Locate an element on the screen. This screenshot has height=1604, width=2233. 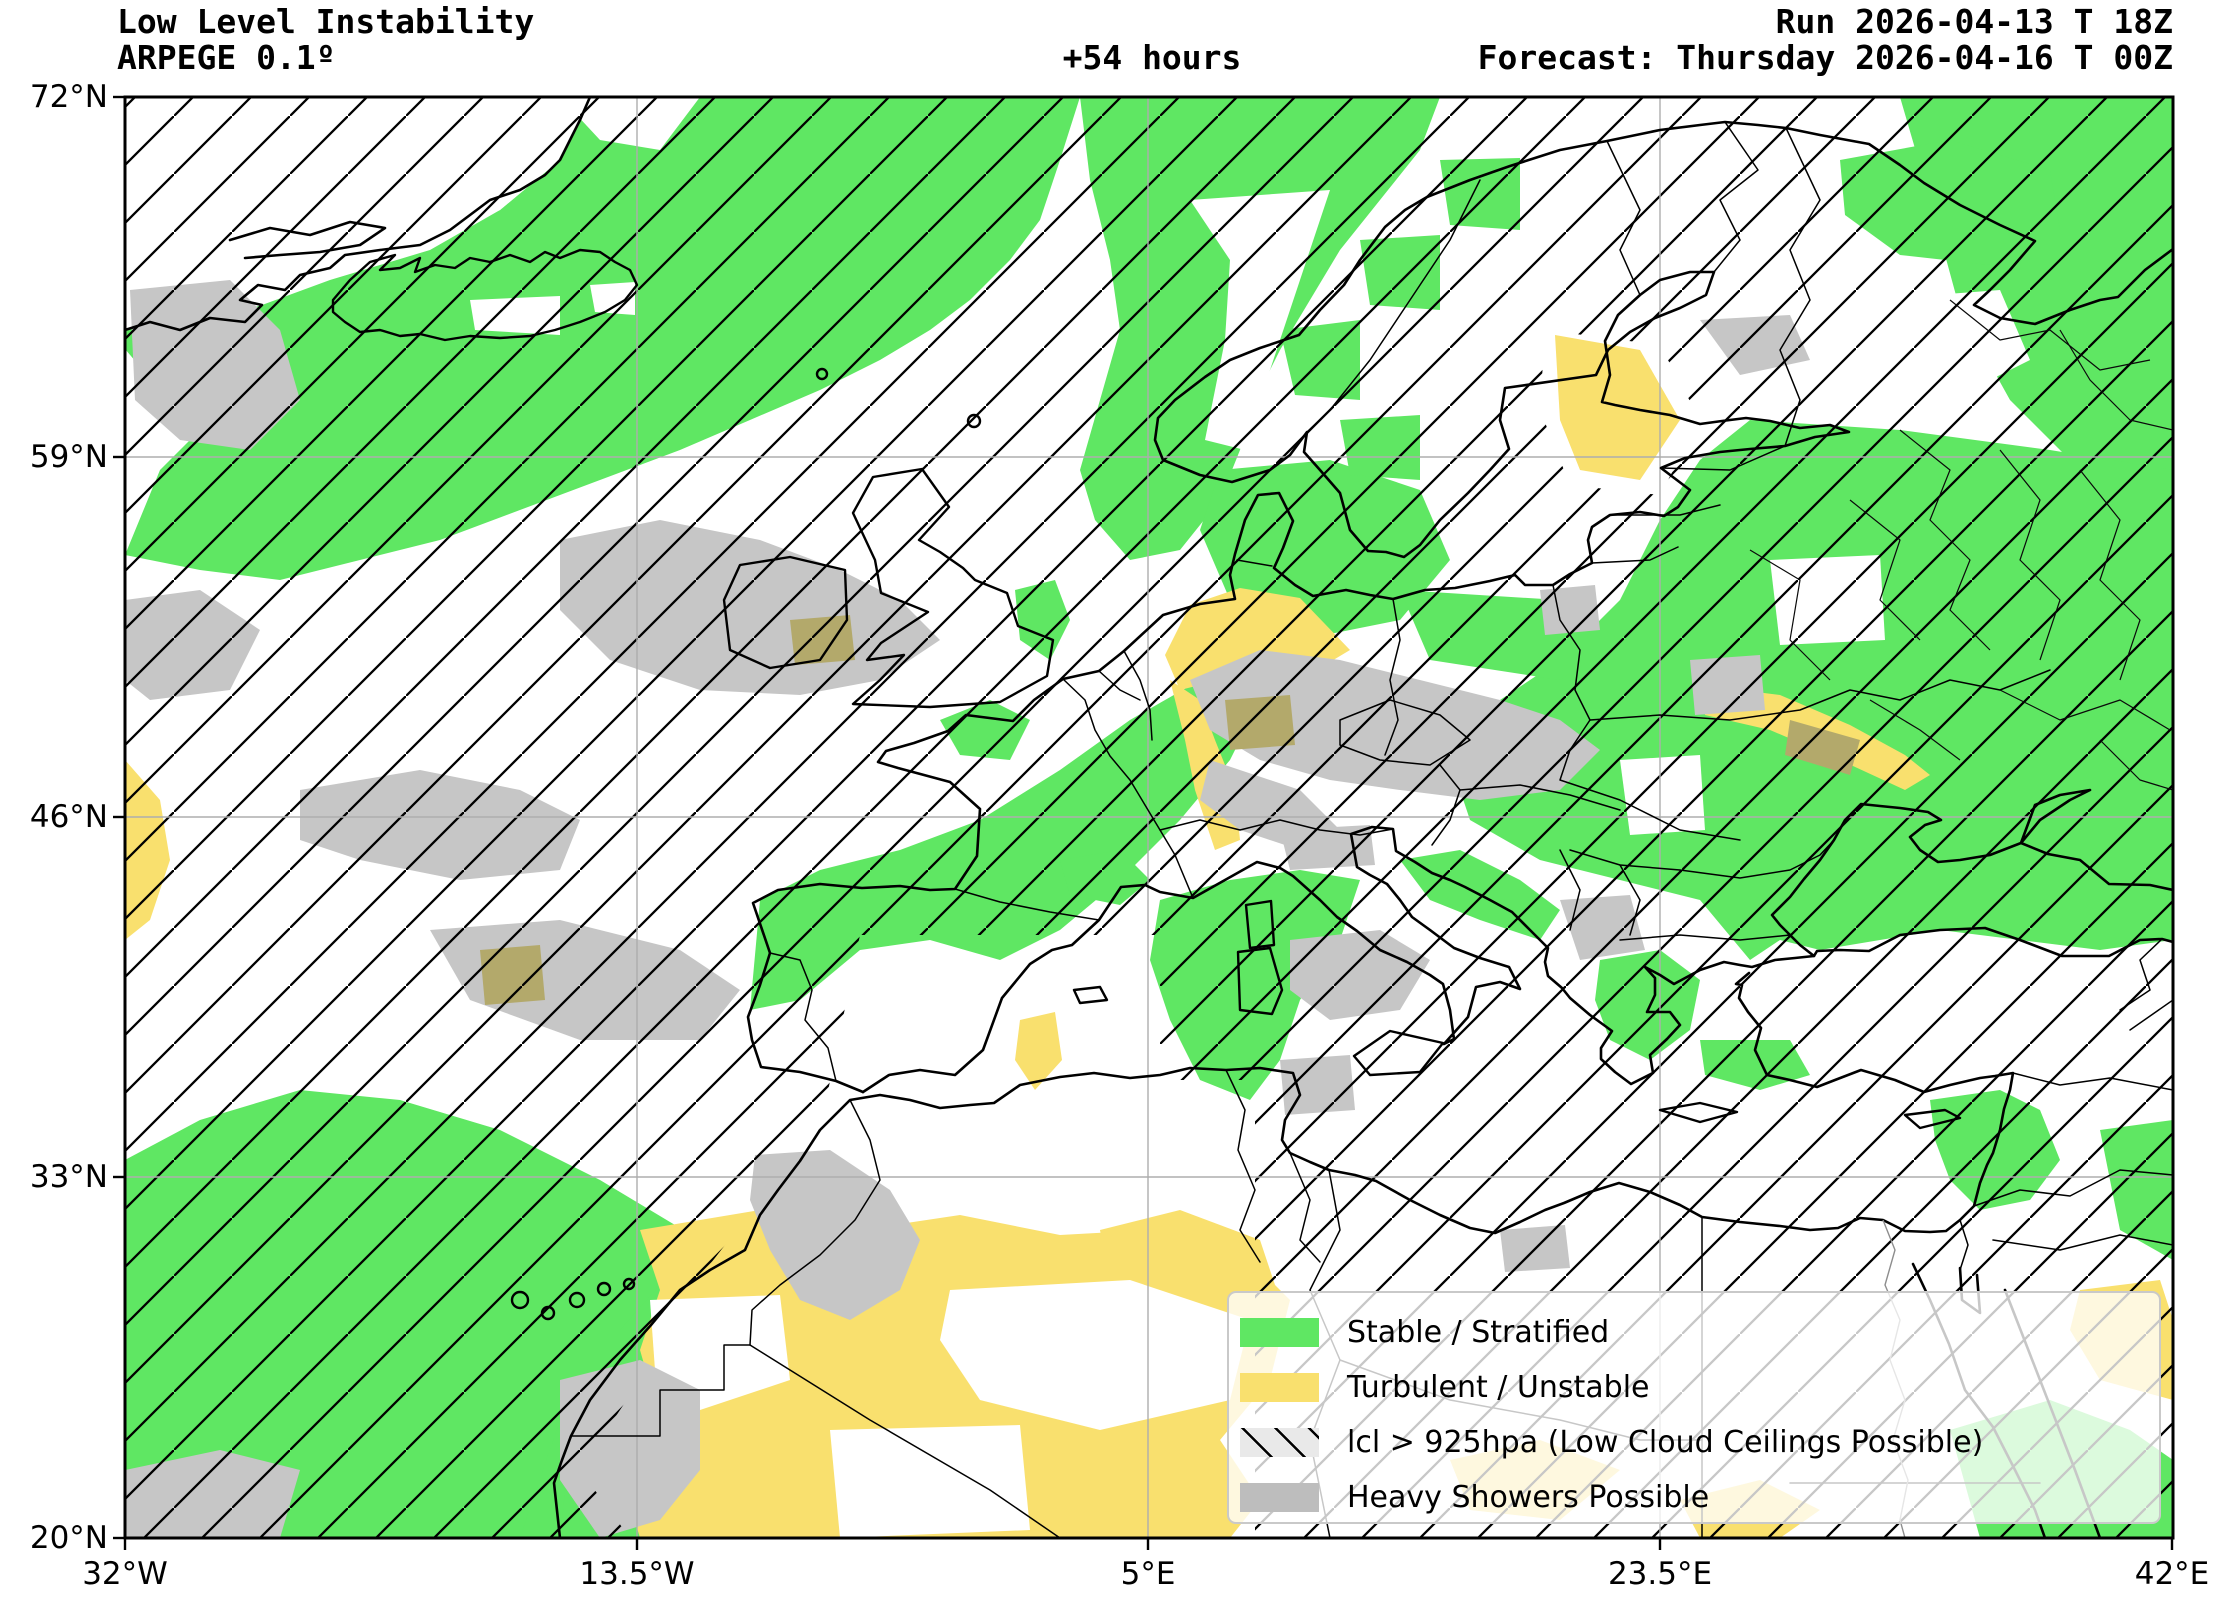
legend-row-showers: Heavy Showers Possible is located at coordinates (1699, 1497).